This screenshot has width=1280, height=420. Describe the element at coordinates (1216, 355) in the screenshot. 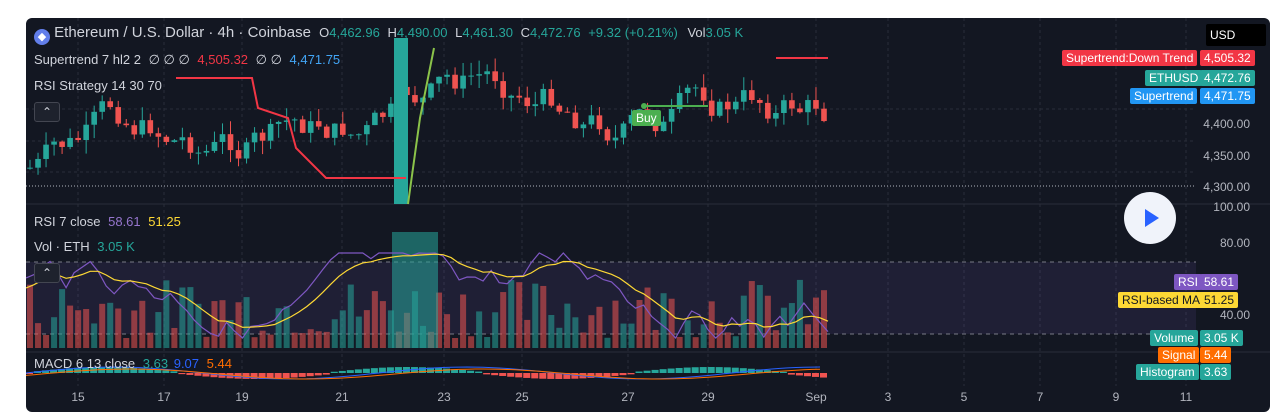

I see `signal-badge-value: 5.44` at that location.